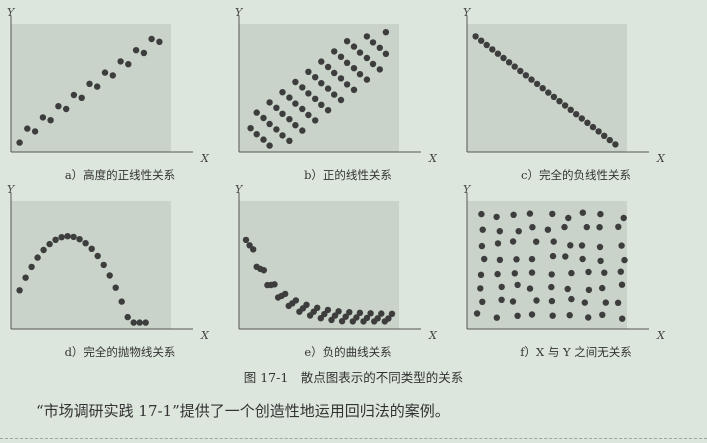 This screenshot has height=443, width=707. I want to click on panel-caption-e: e）负的曲线关系, so click(348, 352).